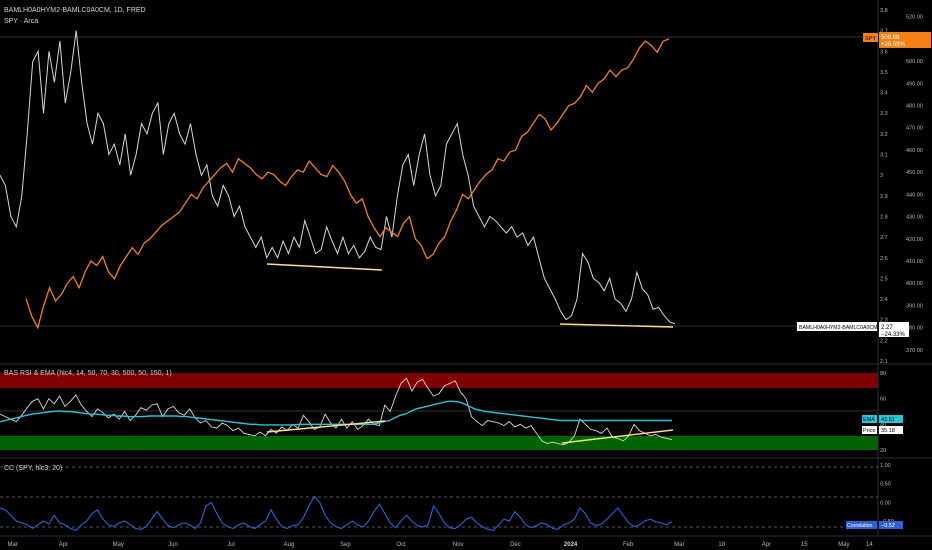 This screenshot has height=550, width=932. What do you see at coordinates (458, 545) in the screenshot?
I see `time-tick: Nov` at bounding box center [458, 545].